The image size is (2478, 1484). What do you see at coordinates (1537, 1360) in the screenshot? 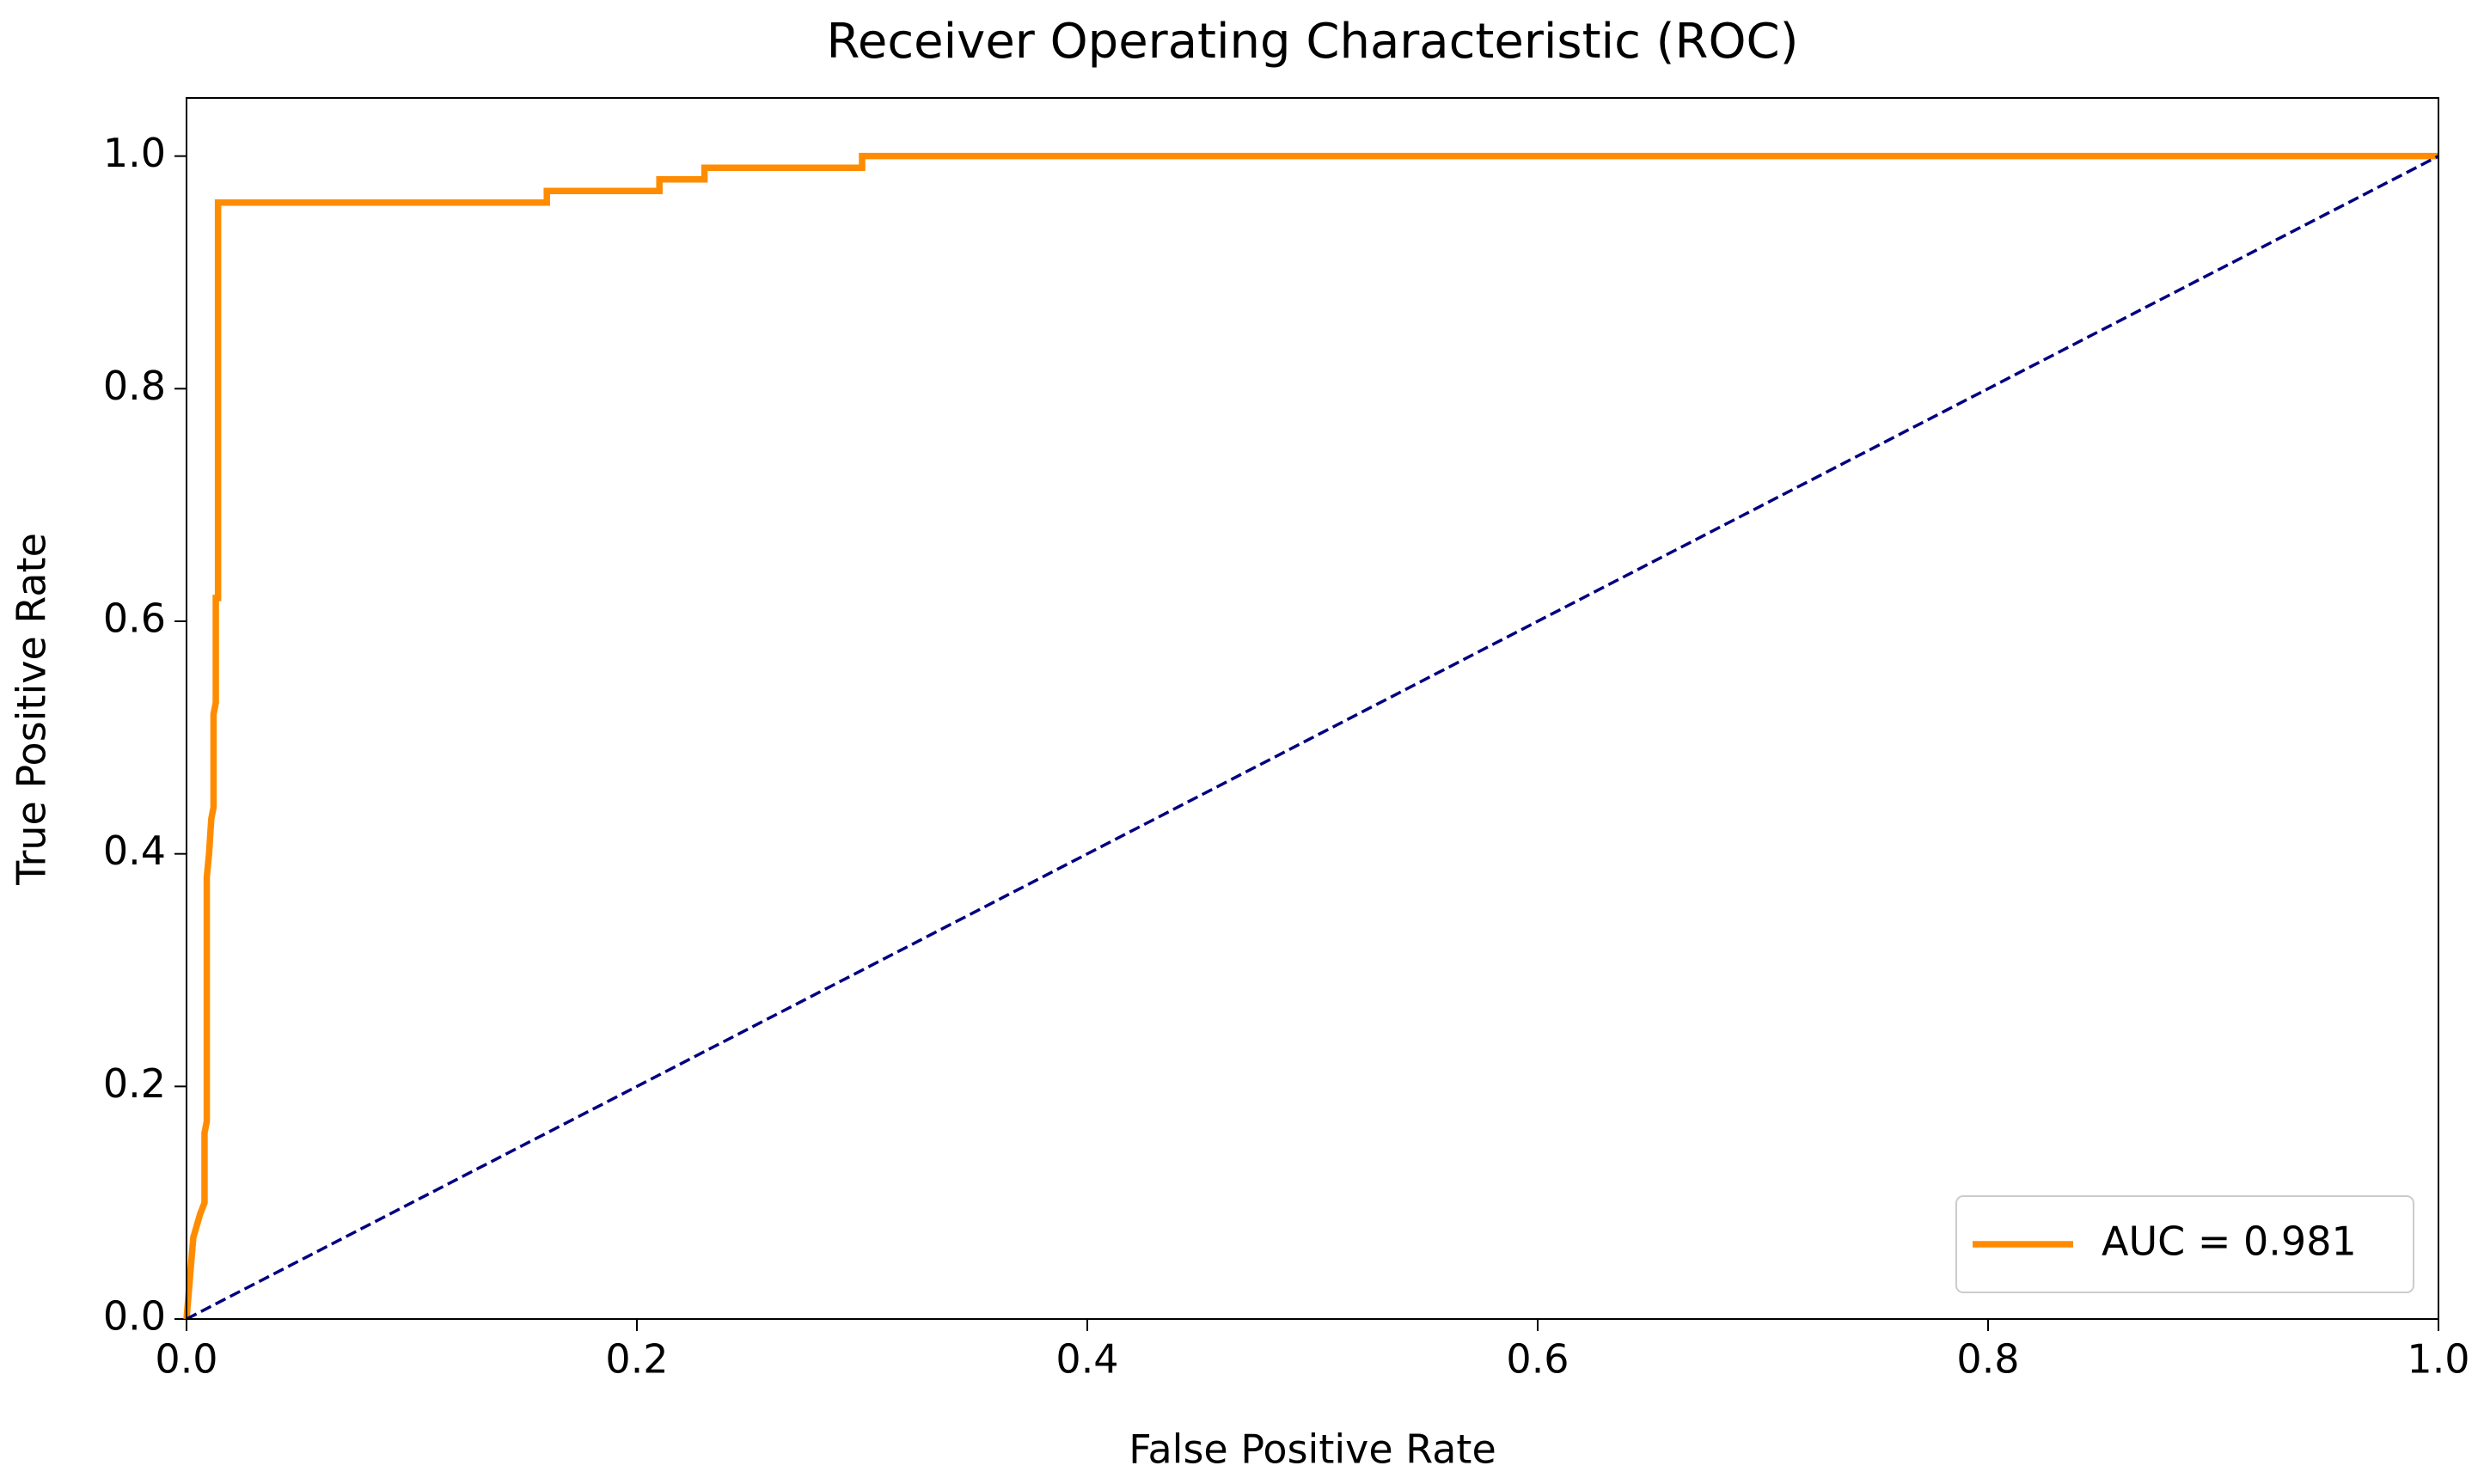
I see `x-tick-label: 0.6` at bounding box center [1537, 1360].